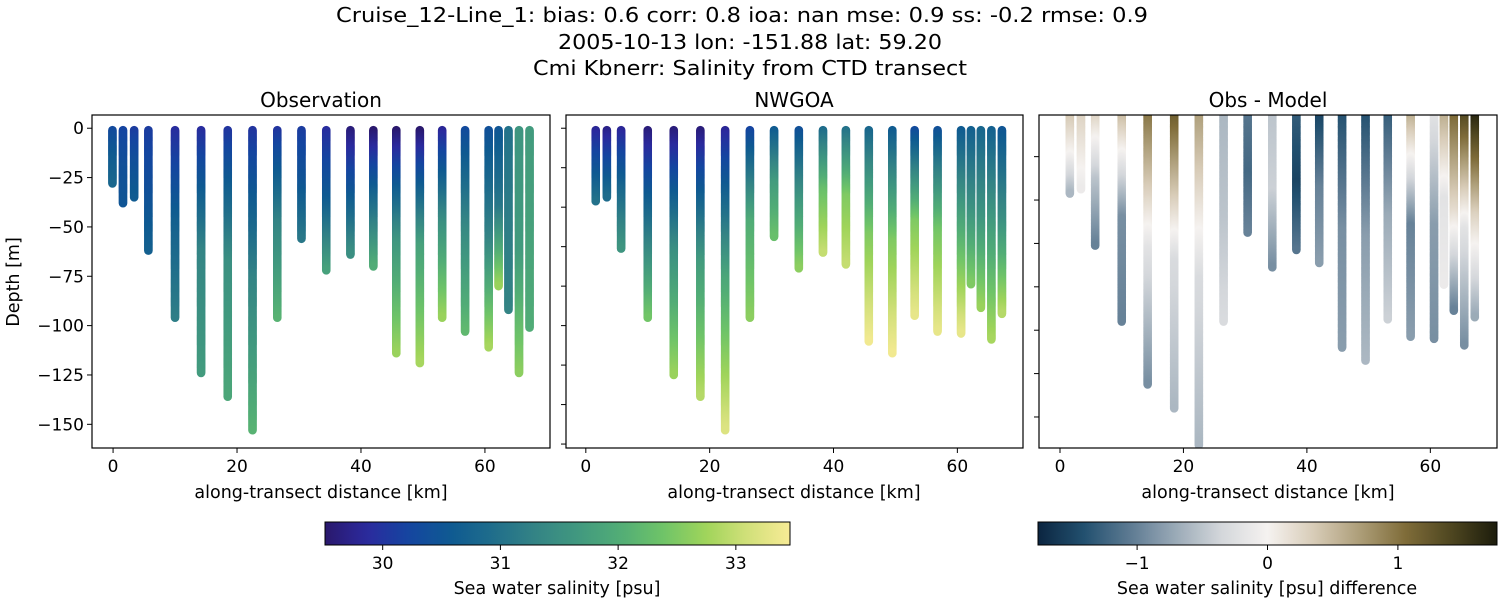 The width and height of the screenshot is (1500, 600). Describe the element at coordinates (60, 327) in the screenshot. I see `y-tick-label: −100` at that location.